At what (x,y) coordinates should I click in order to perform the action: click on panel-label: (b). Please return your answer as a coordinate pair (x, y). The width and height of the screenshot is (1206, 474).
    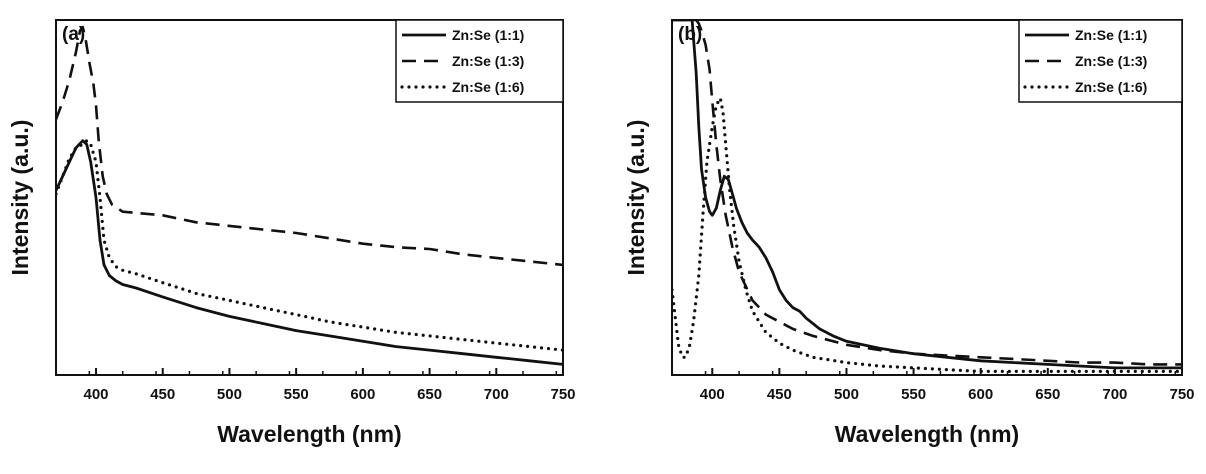
    Looking at the image, I should click on (690, 34).